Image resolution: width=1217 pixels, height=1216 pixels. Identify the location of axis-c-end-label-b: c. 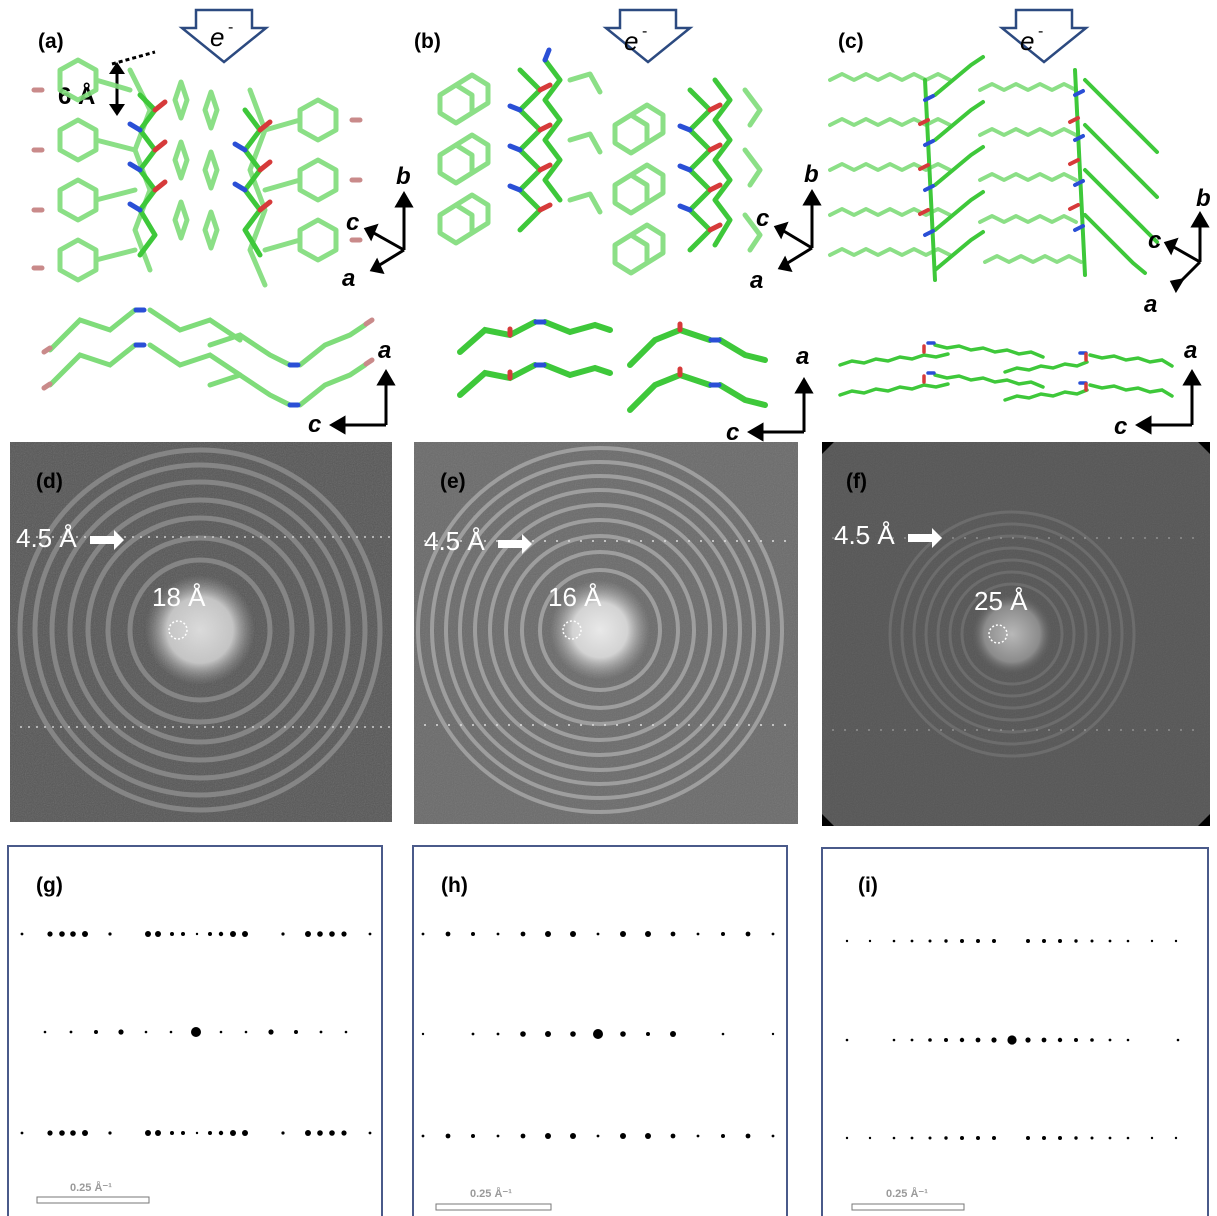
(732, 432).